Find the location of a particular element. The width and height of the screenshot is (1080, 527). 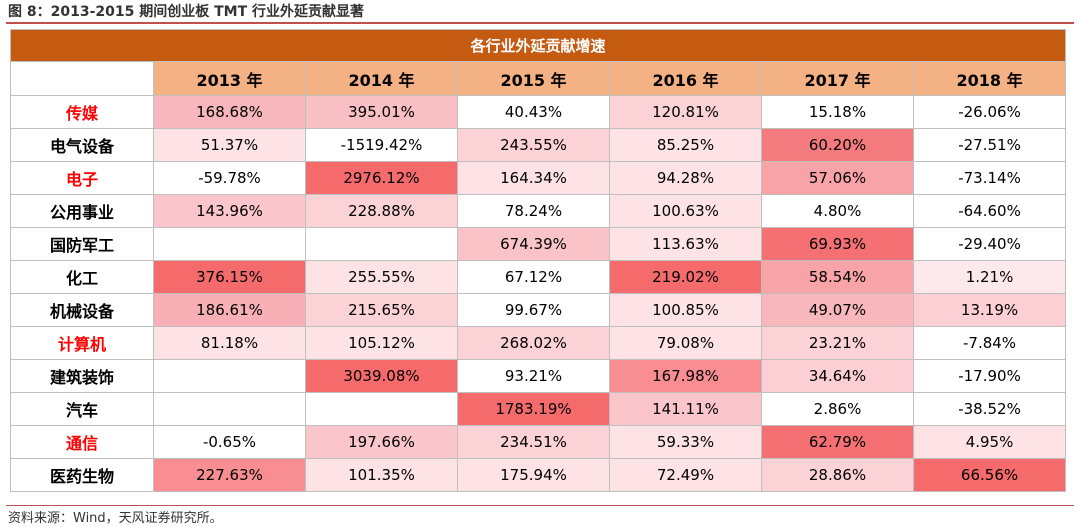

value-cell: 100.85% is located at coordinates (685, 310).